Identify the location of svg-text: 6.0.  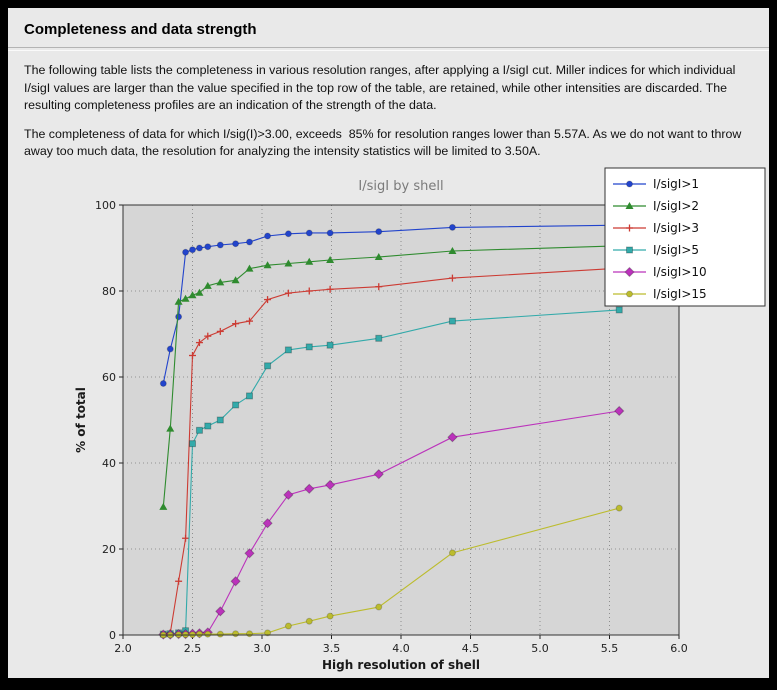
(679, 648).